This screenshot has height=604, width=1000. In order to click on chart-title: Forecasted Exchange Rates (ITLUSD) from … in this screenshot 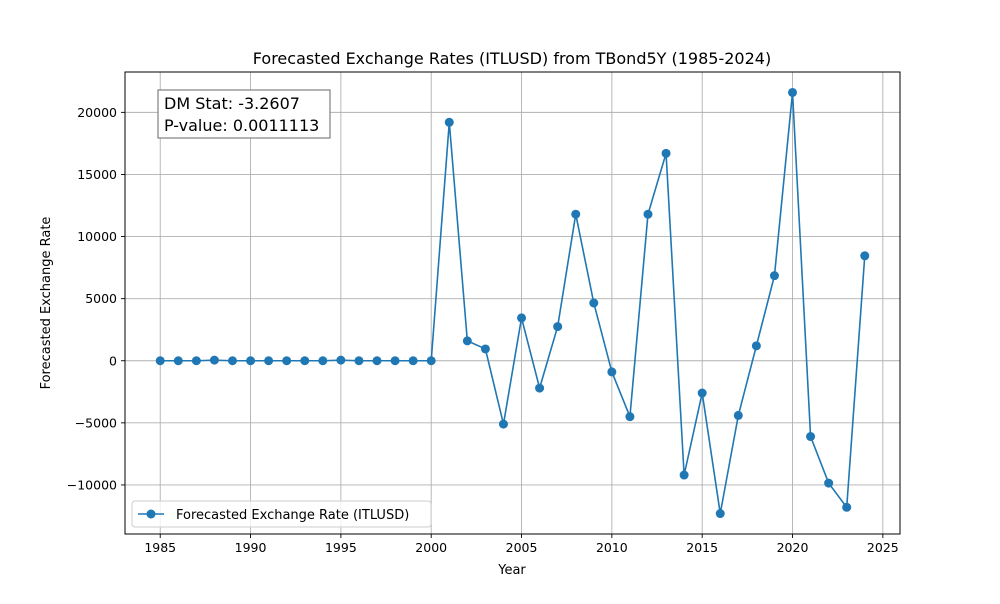, I will do `click(512, 58)`.